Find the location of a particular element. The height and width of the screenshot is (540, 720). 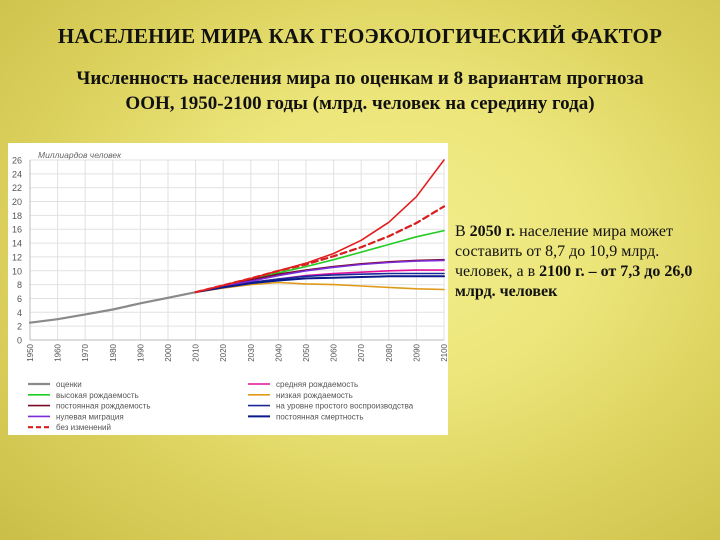

x-tick-label: 1950 is located at coordinates (30, 352).